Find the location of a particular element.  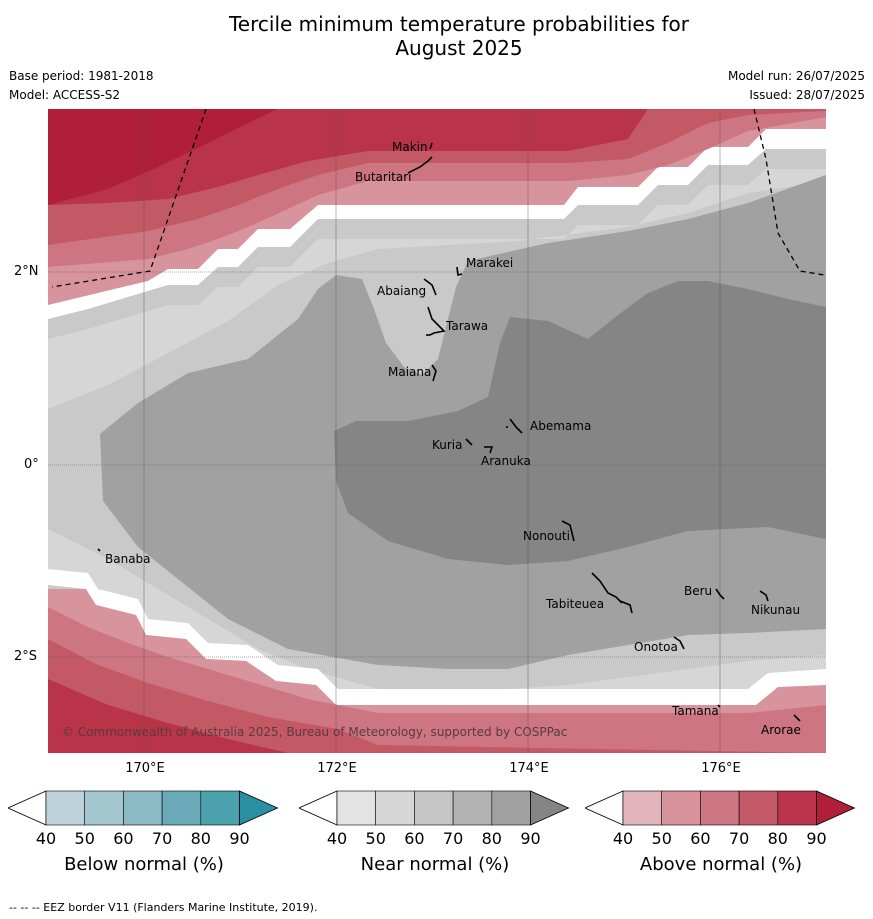

title-line-2: August 2025 is located at coordinates (459, 48).